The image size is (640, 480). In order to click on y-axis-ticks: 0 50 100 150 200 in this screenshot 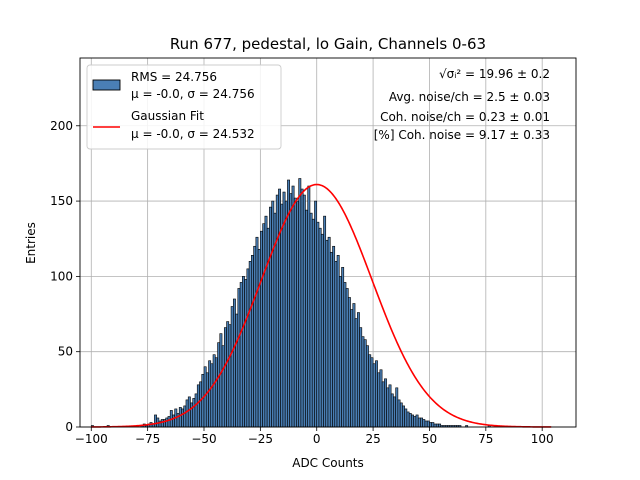, I will do `click(65, 276)`.